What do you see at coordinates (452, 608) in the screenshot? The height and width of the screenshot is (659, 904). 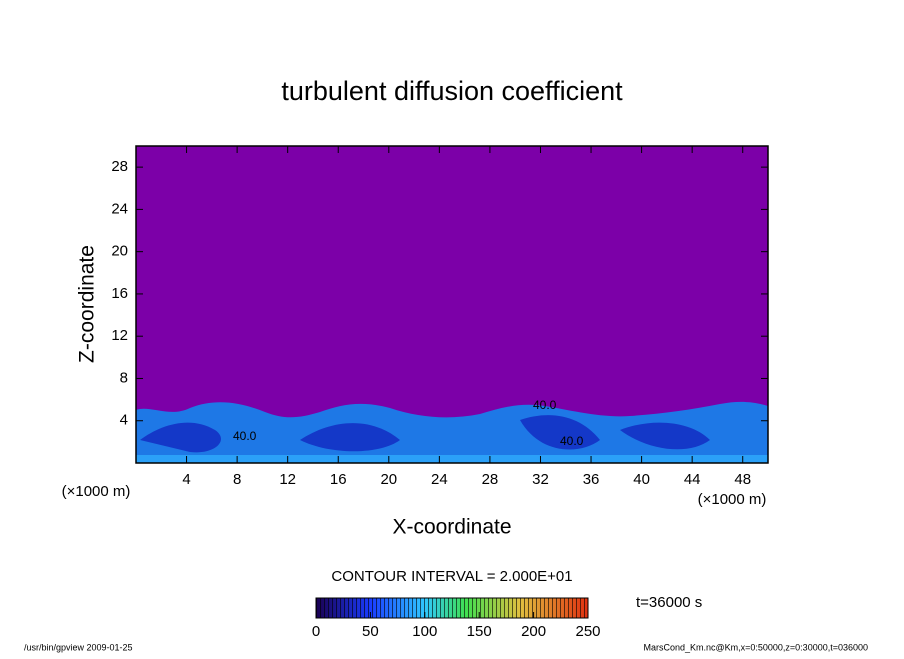 I see `colorbar-frame` at bounding box center [452, 608].